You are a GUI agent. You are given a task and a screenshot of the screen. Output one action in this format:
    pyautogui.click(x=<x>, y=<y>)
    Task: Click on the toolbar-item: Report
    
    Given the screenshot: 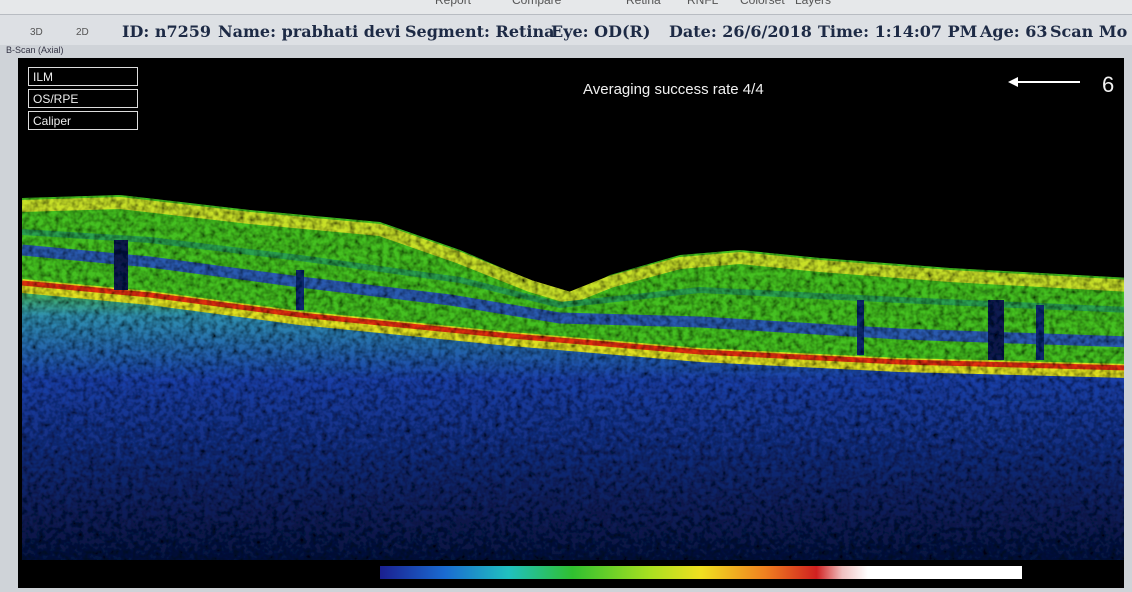 What is the action you would take?
    pyautogui.click(x=453, y=3)
    